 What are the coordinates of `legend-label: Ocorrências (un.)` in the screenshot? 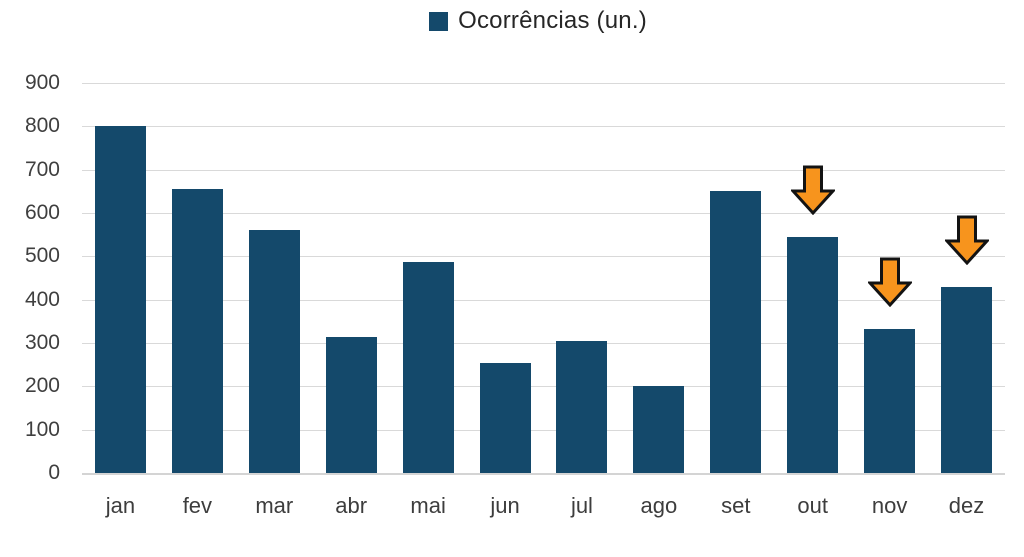 It's located at (552, 20).